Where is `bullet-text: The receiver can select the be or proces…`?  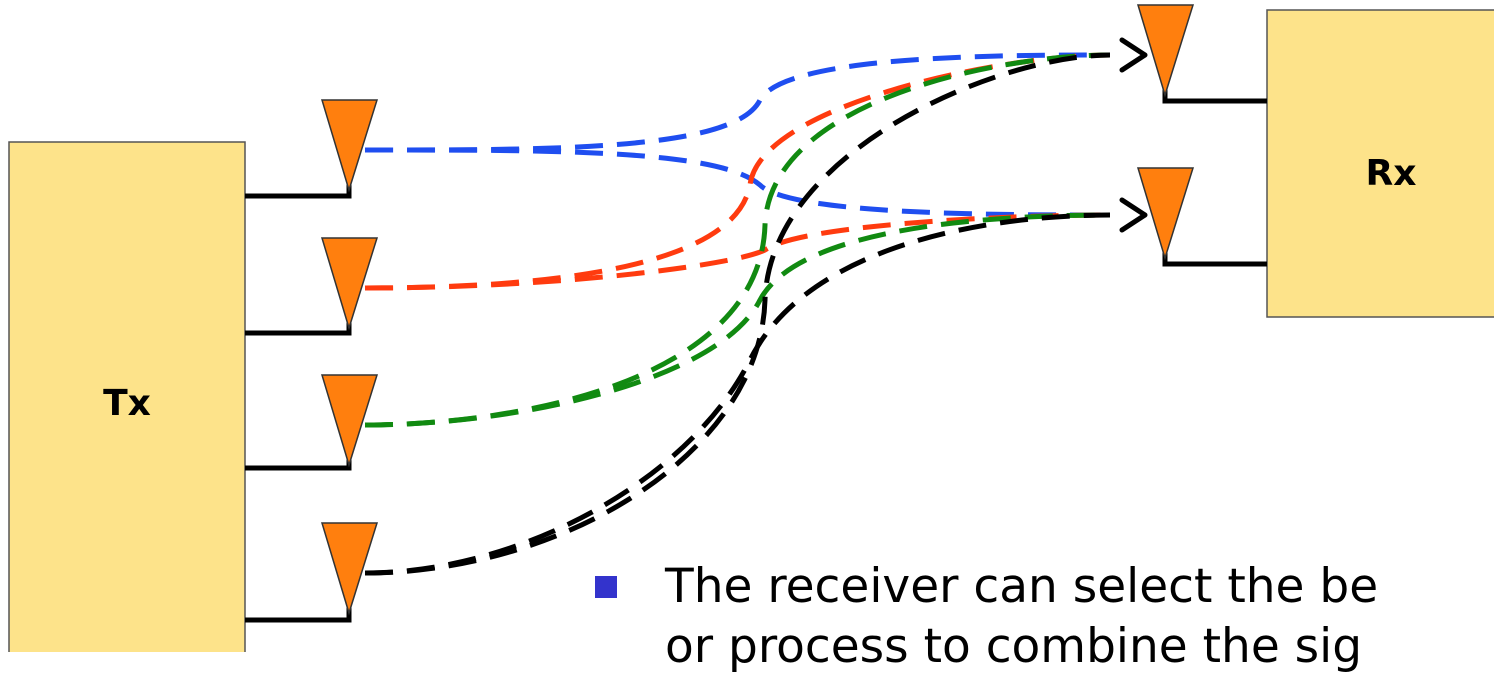 bullet-text: The receiver can select the be or proces… is located at coordinates (1021, 617).